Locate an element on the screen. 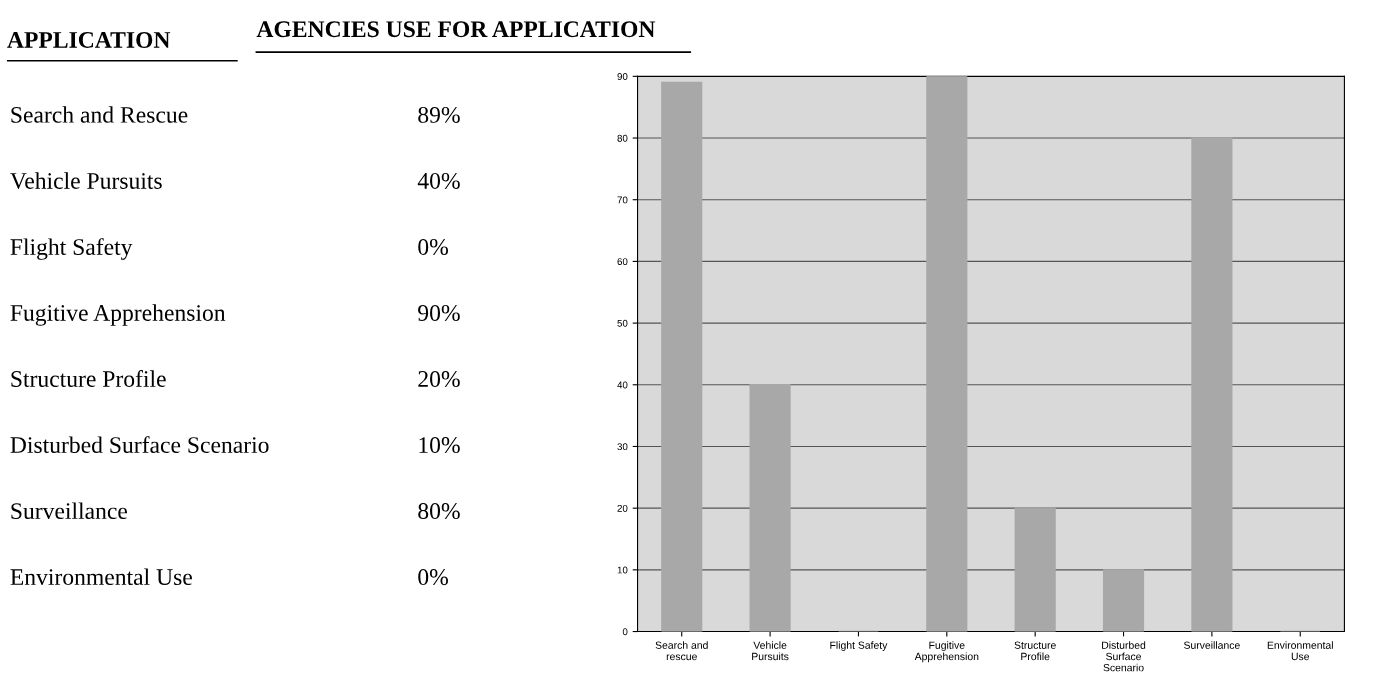 Image resolution: width=1386 pixels, height=694 pixels. text: Fugitive Apprehension is located at coordinates (118, 315).